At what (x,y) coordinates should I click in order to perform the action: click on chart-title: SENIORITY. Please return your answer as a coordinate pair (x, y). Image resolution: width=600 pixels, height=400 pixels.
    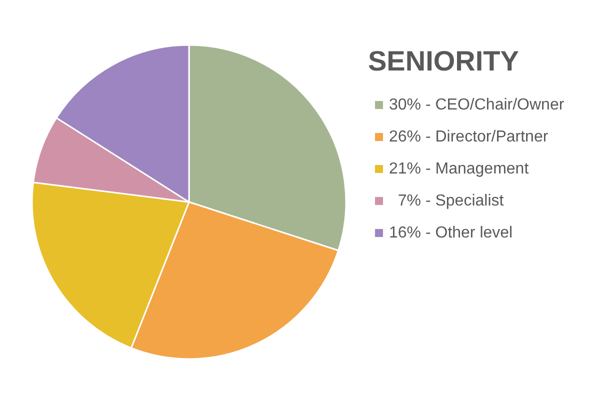
    Looking at the image, I should click on (444, 61).